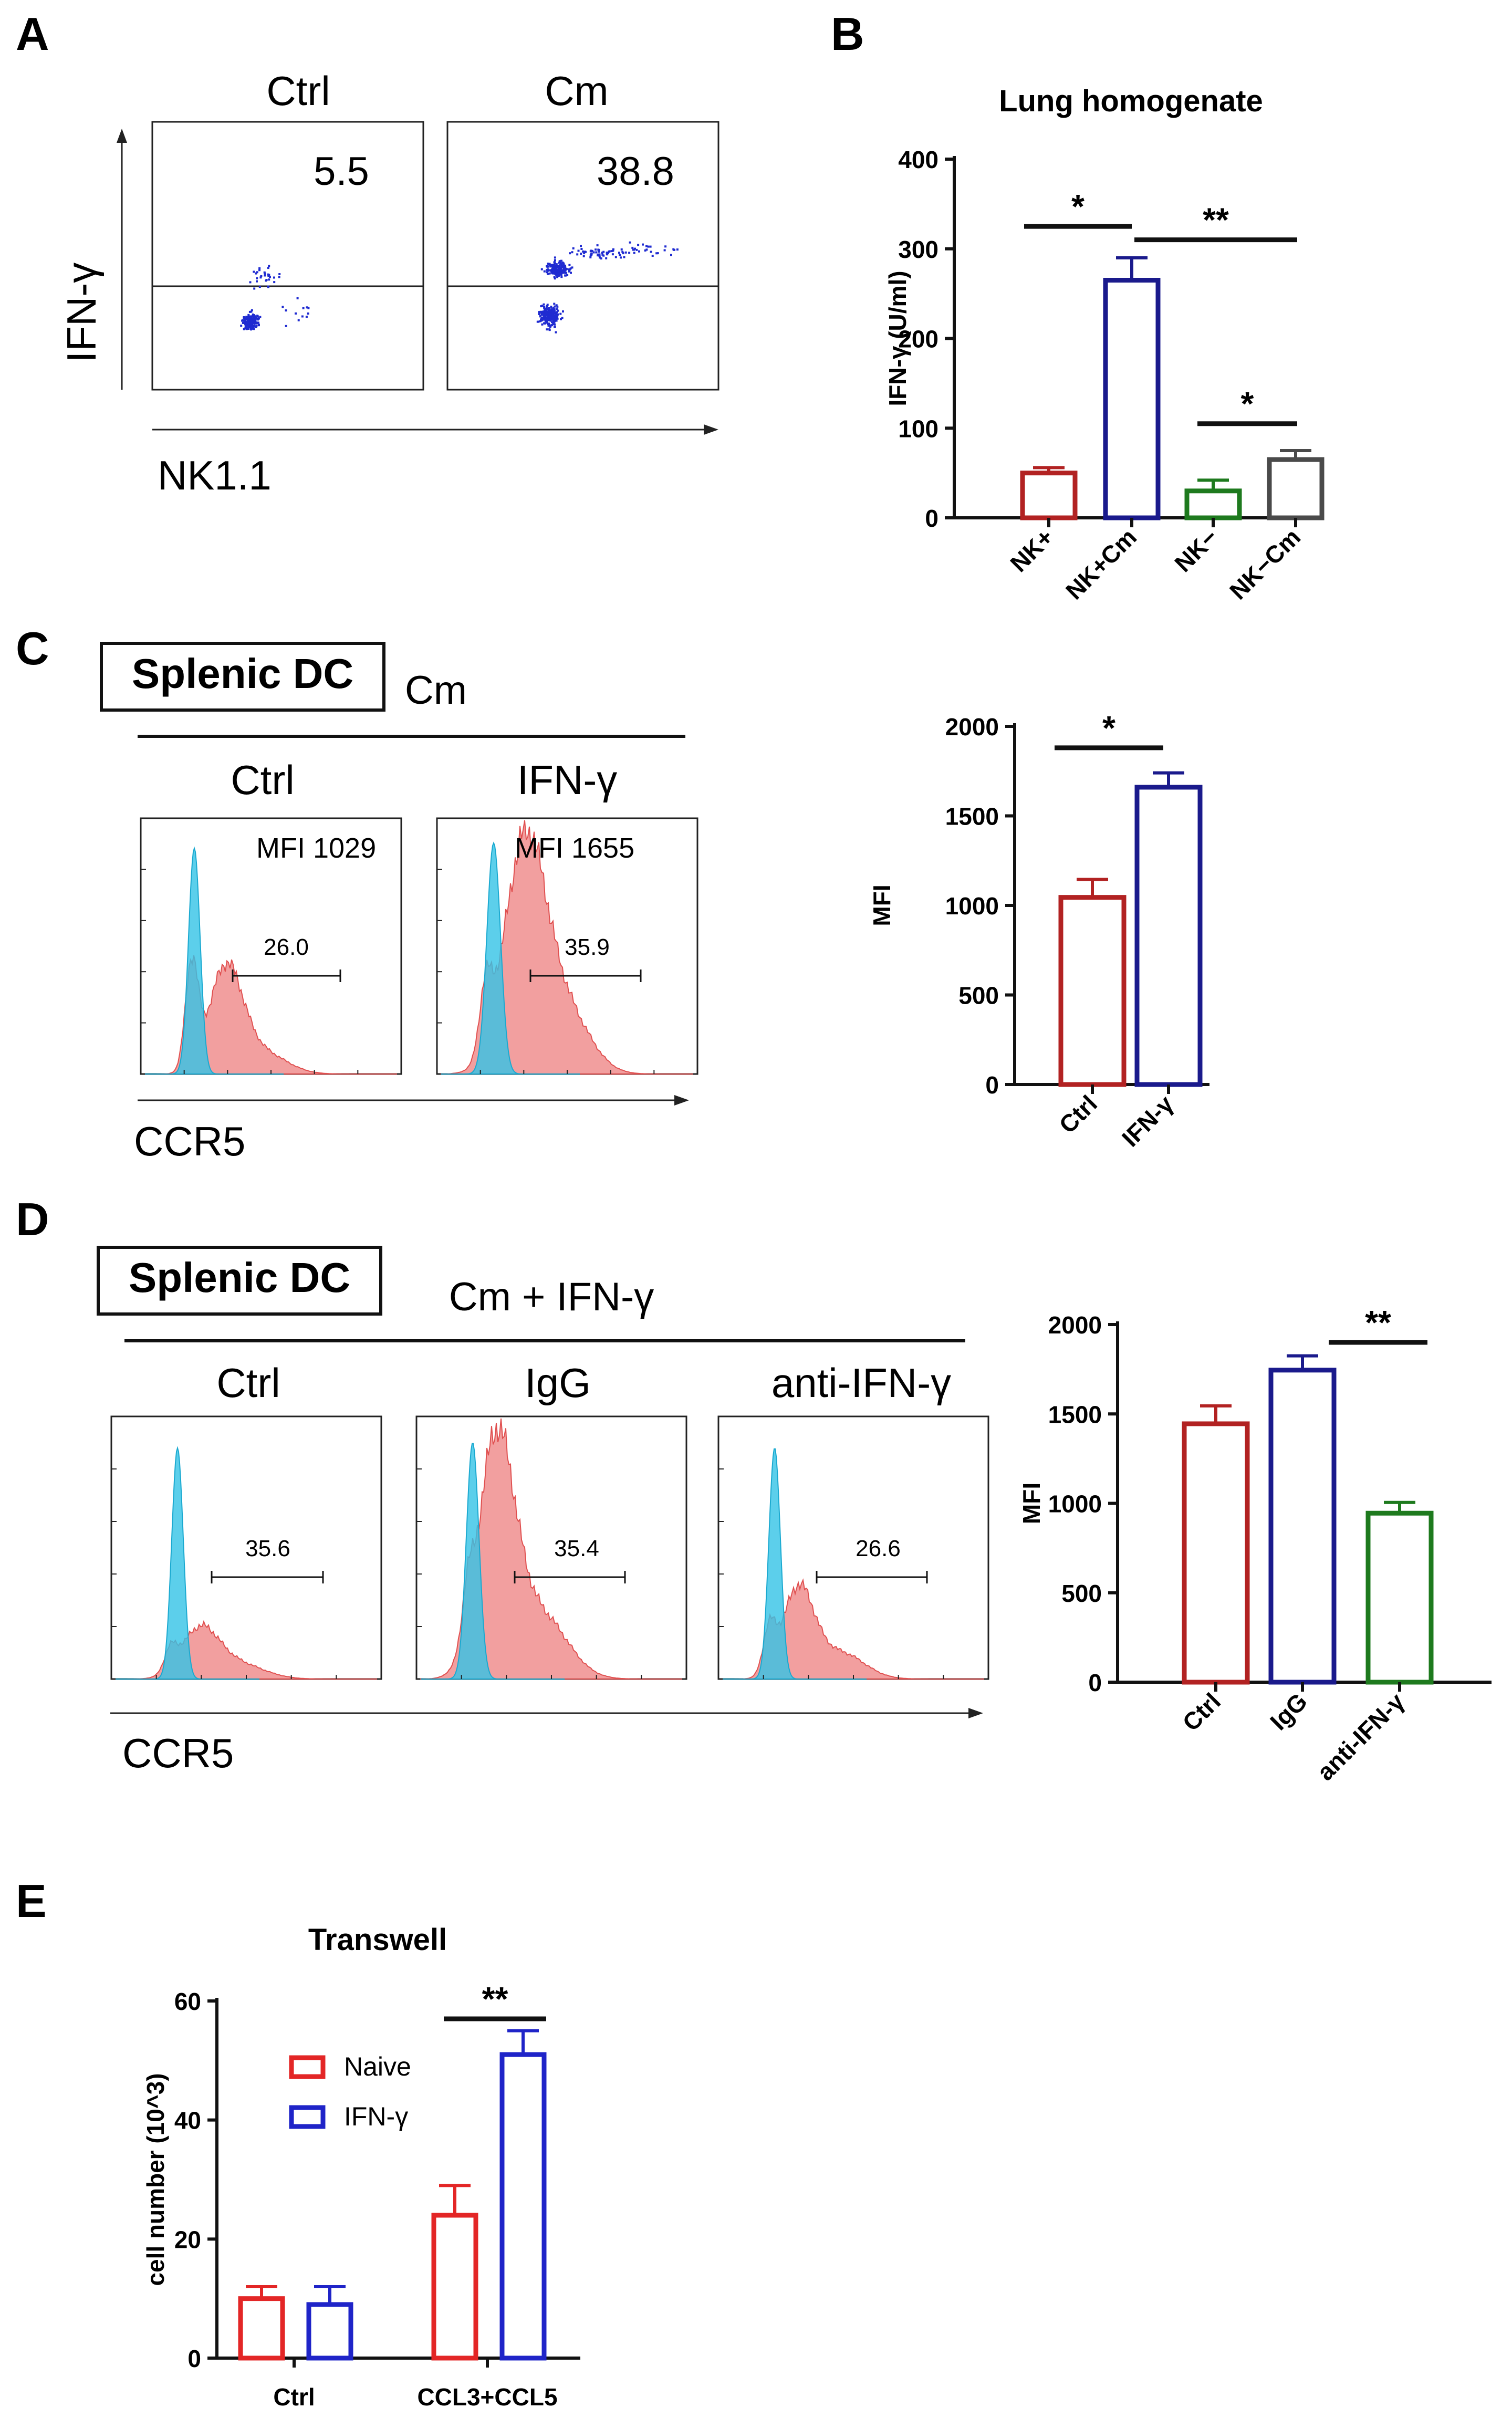 The image size is (1512, 2429). Describe the element at coordinates (275, 298) in the screenshot. I see `panel-a-ctrl-dots` at that location.